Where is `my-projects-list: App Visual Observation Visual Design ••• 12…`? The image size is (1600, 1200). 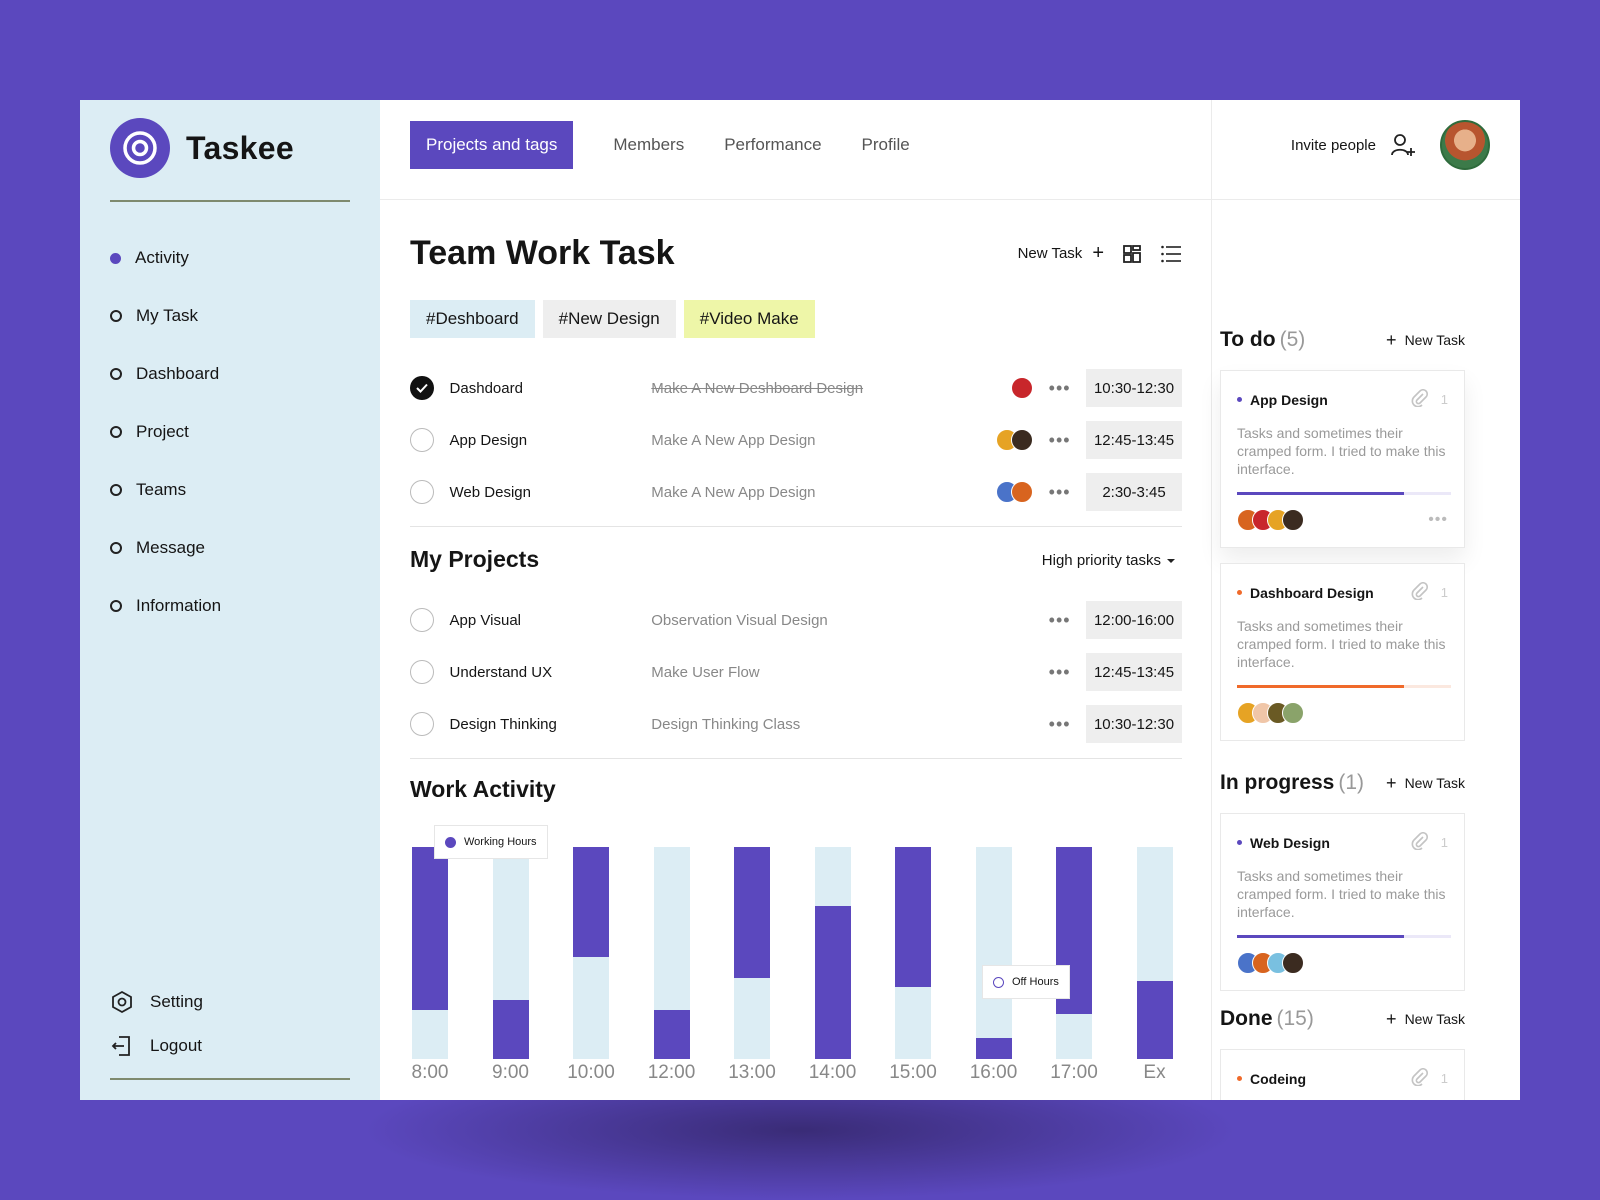
my-projects-list: App Visual Observation Visual Design ••• 12… is located at coordinates (796, 672).